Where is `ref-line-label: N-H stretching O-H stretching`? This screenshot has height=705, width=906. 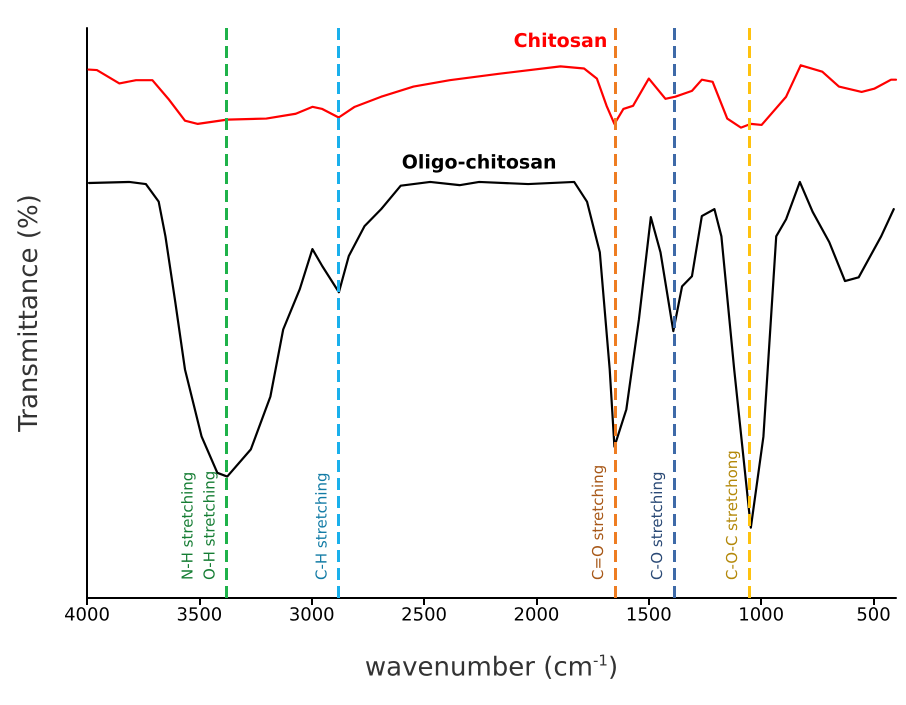
ref-line-label: N-H stretching O-H stretching is located at coordinates (198, 525).